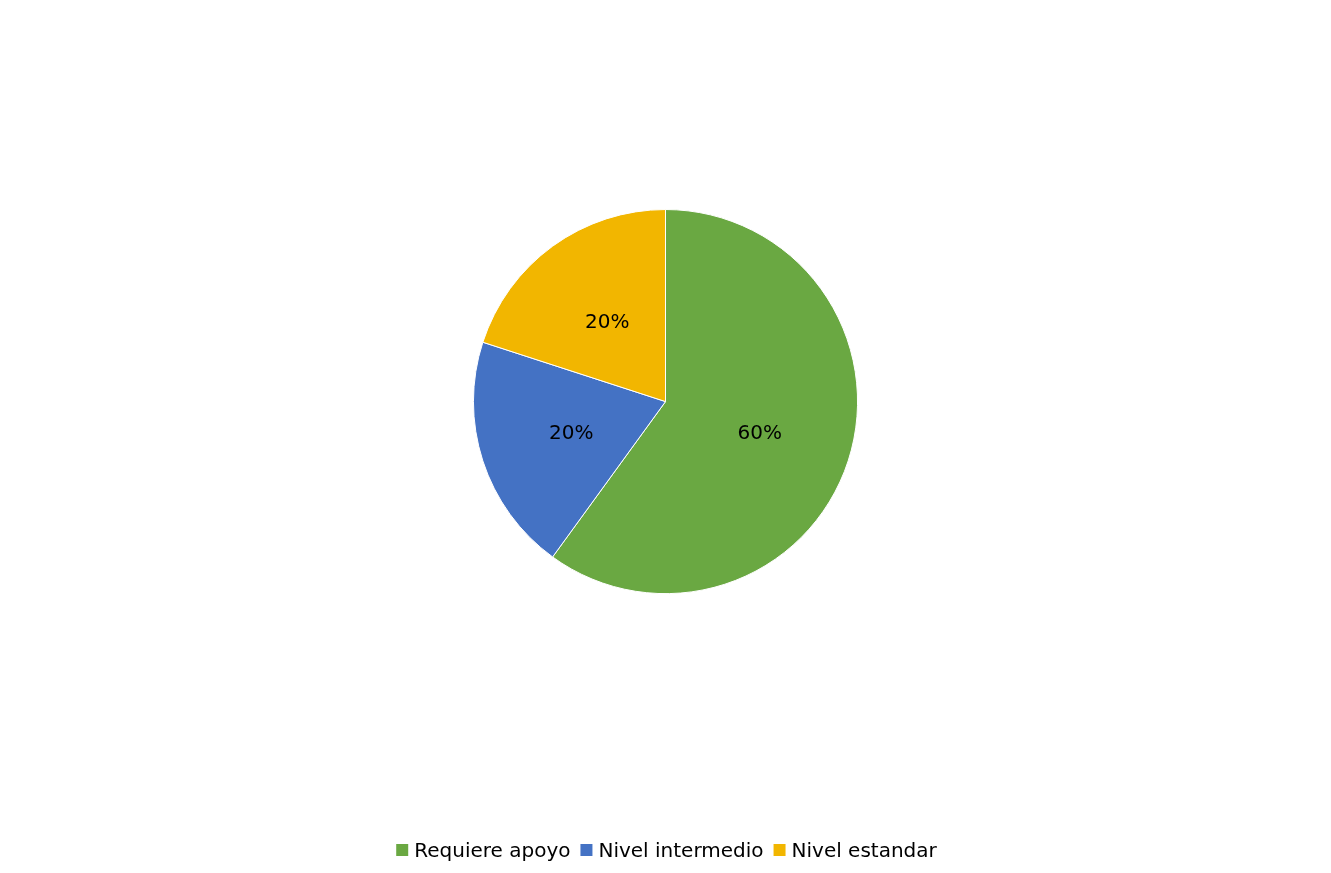 This screenshot has height=873, width=1331. I want to click on legend-label: Requiere apoyo, so click(492, 850).